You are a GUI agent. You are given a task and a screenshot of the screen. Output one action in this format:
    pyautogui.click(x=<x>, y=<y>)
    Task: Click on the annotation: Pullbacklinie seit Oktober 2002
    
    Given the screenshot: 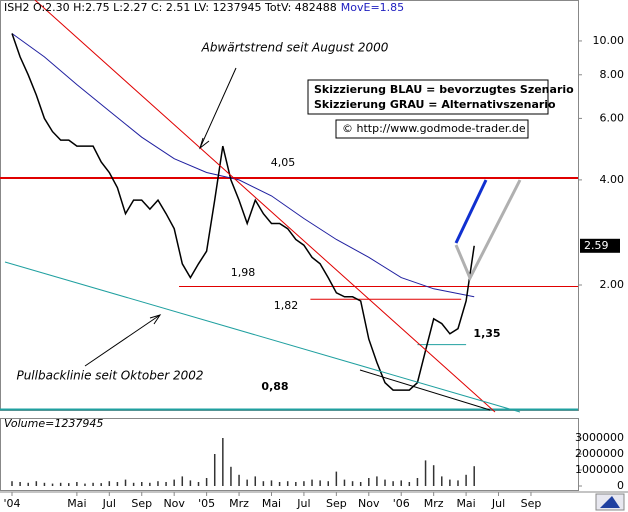 What is the action you would take?
    pyautogui.click(x=109, y=376)
    